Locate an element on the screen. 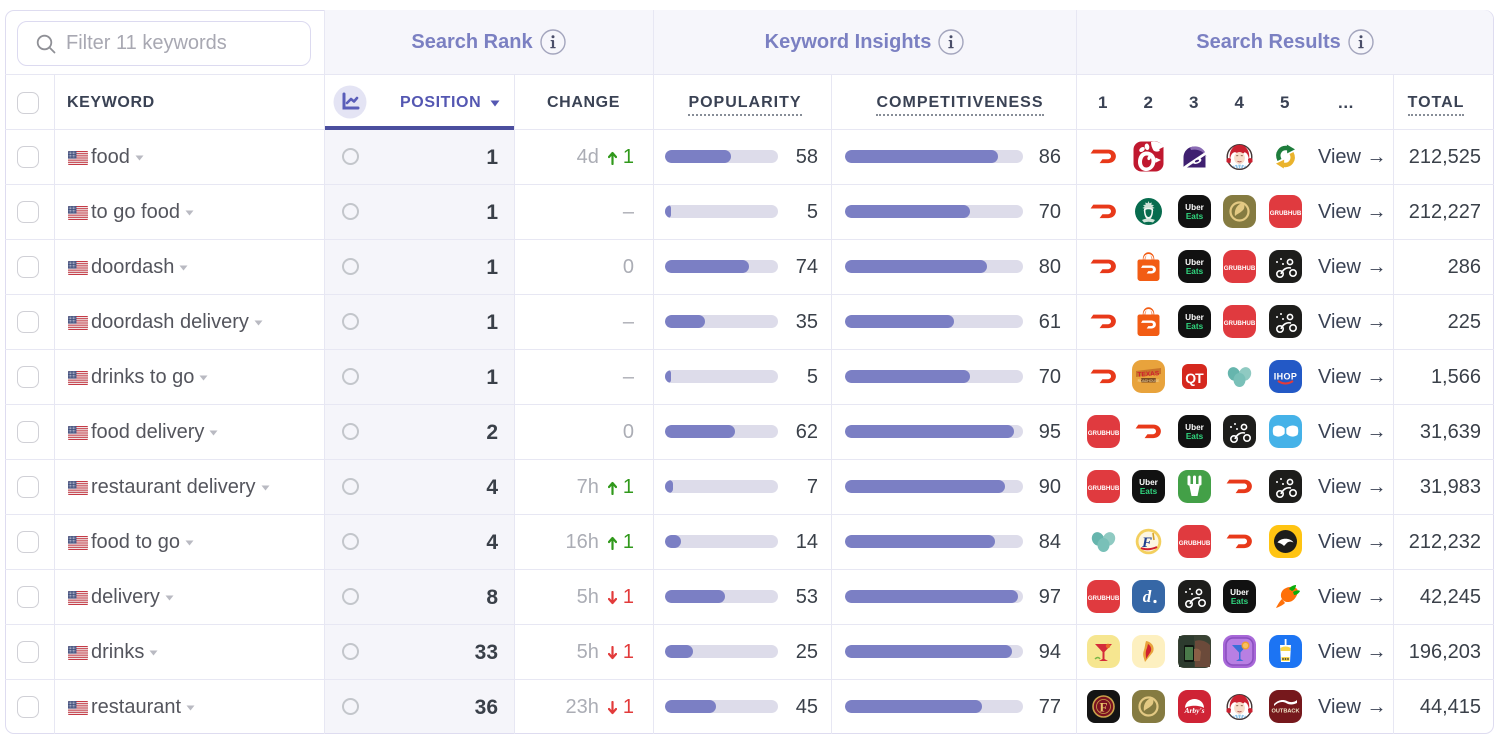 The image size is (1500, 744). svg-text: Arby's is located at coordinates (1193, 710).